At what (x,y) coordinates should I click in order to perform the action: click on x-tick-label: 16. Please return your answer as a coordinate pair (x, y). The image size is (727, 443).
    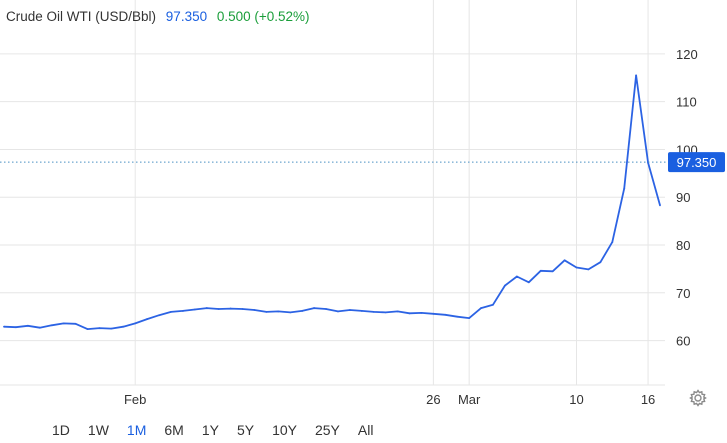
    Looking at the image, I should click on (648, 399).